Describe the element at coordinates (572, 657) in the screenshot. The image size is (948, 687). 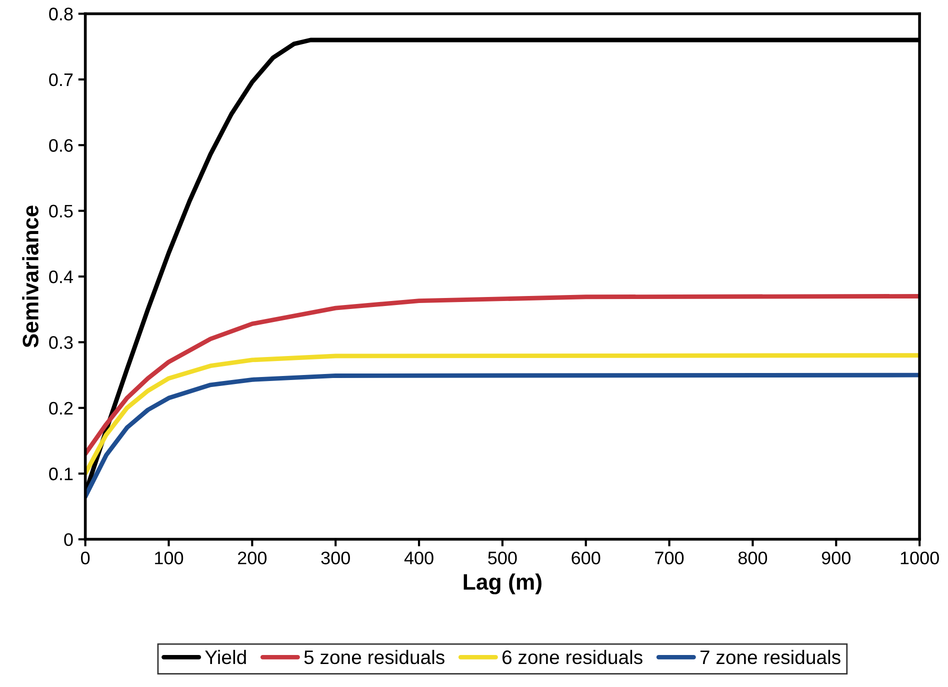
I see `legend-label: 6 zone residuals` at that location.